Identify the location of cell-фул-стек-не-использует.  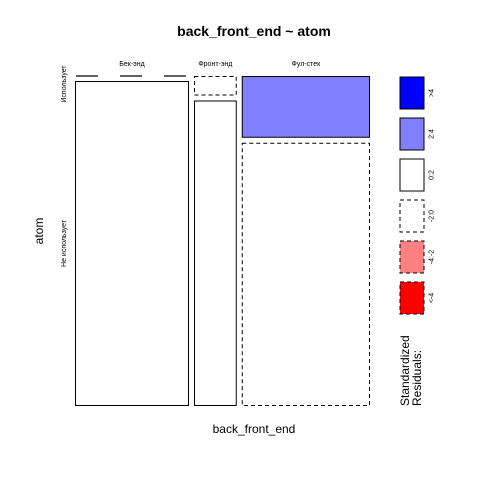
(305, 274).